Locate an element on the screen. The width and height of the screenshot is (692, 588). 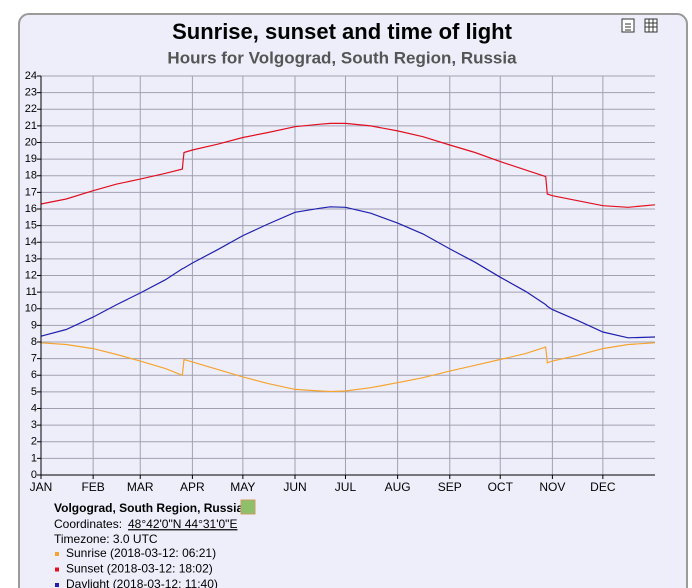
x-tick-label: JUN is located at coordinates (294, 487).